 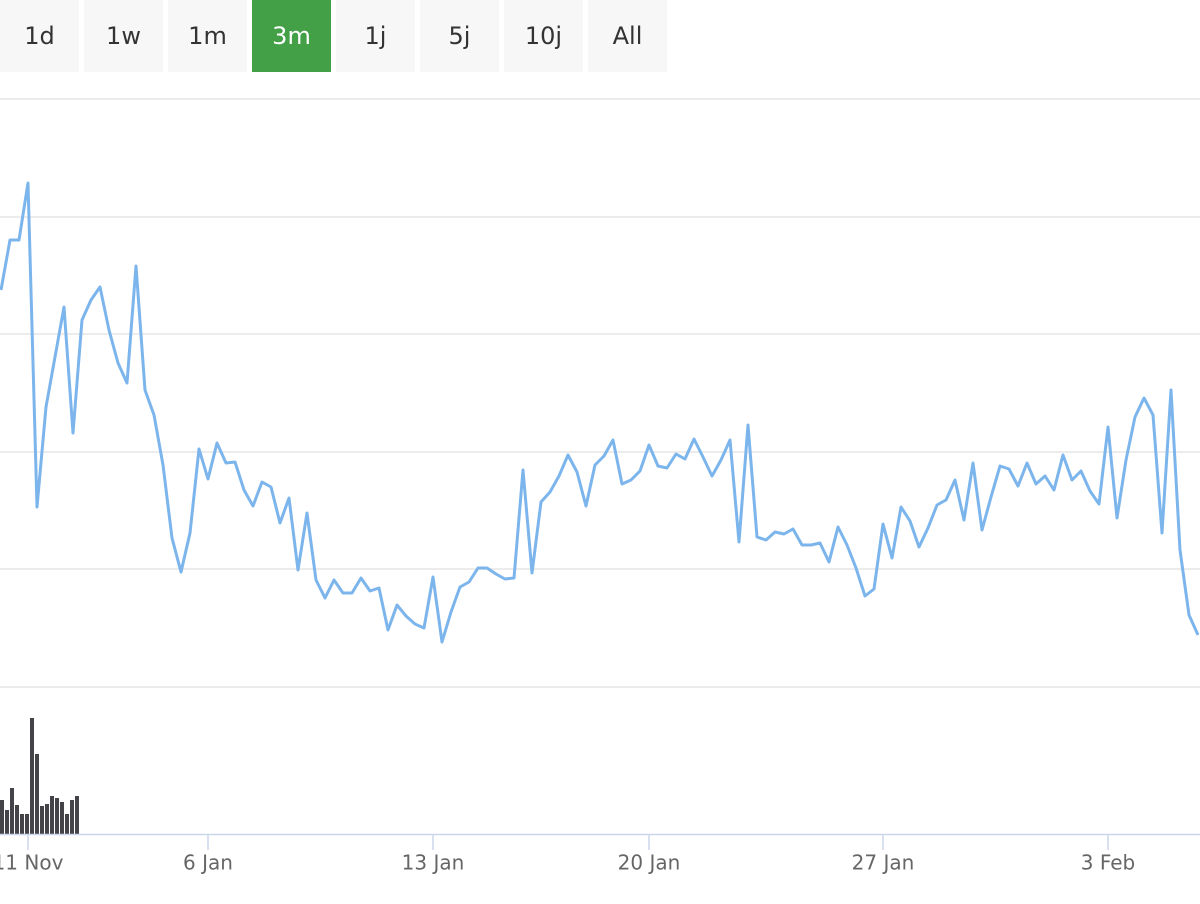 What do you see at coordinates (32, 863) in the screenshot?
I see `x-tick-label: 11 Nov` at bounding box center [32, 863].